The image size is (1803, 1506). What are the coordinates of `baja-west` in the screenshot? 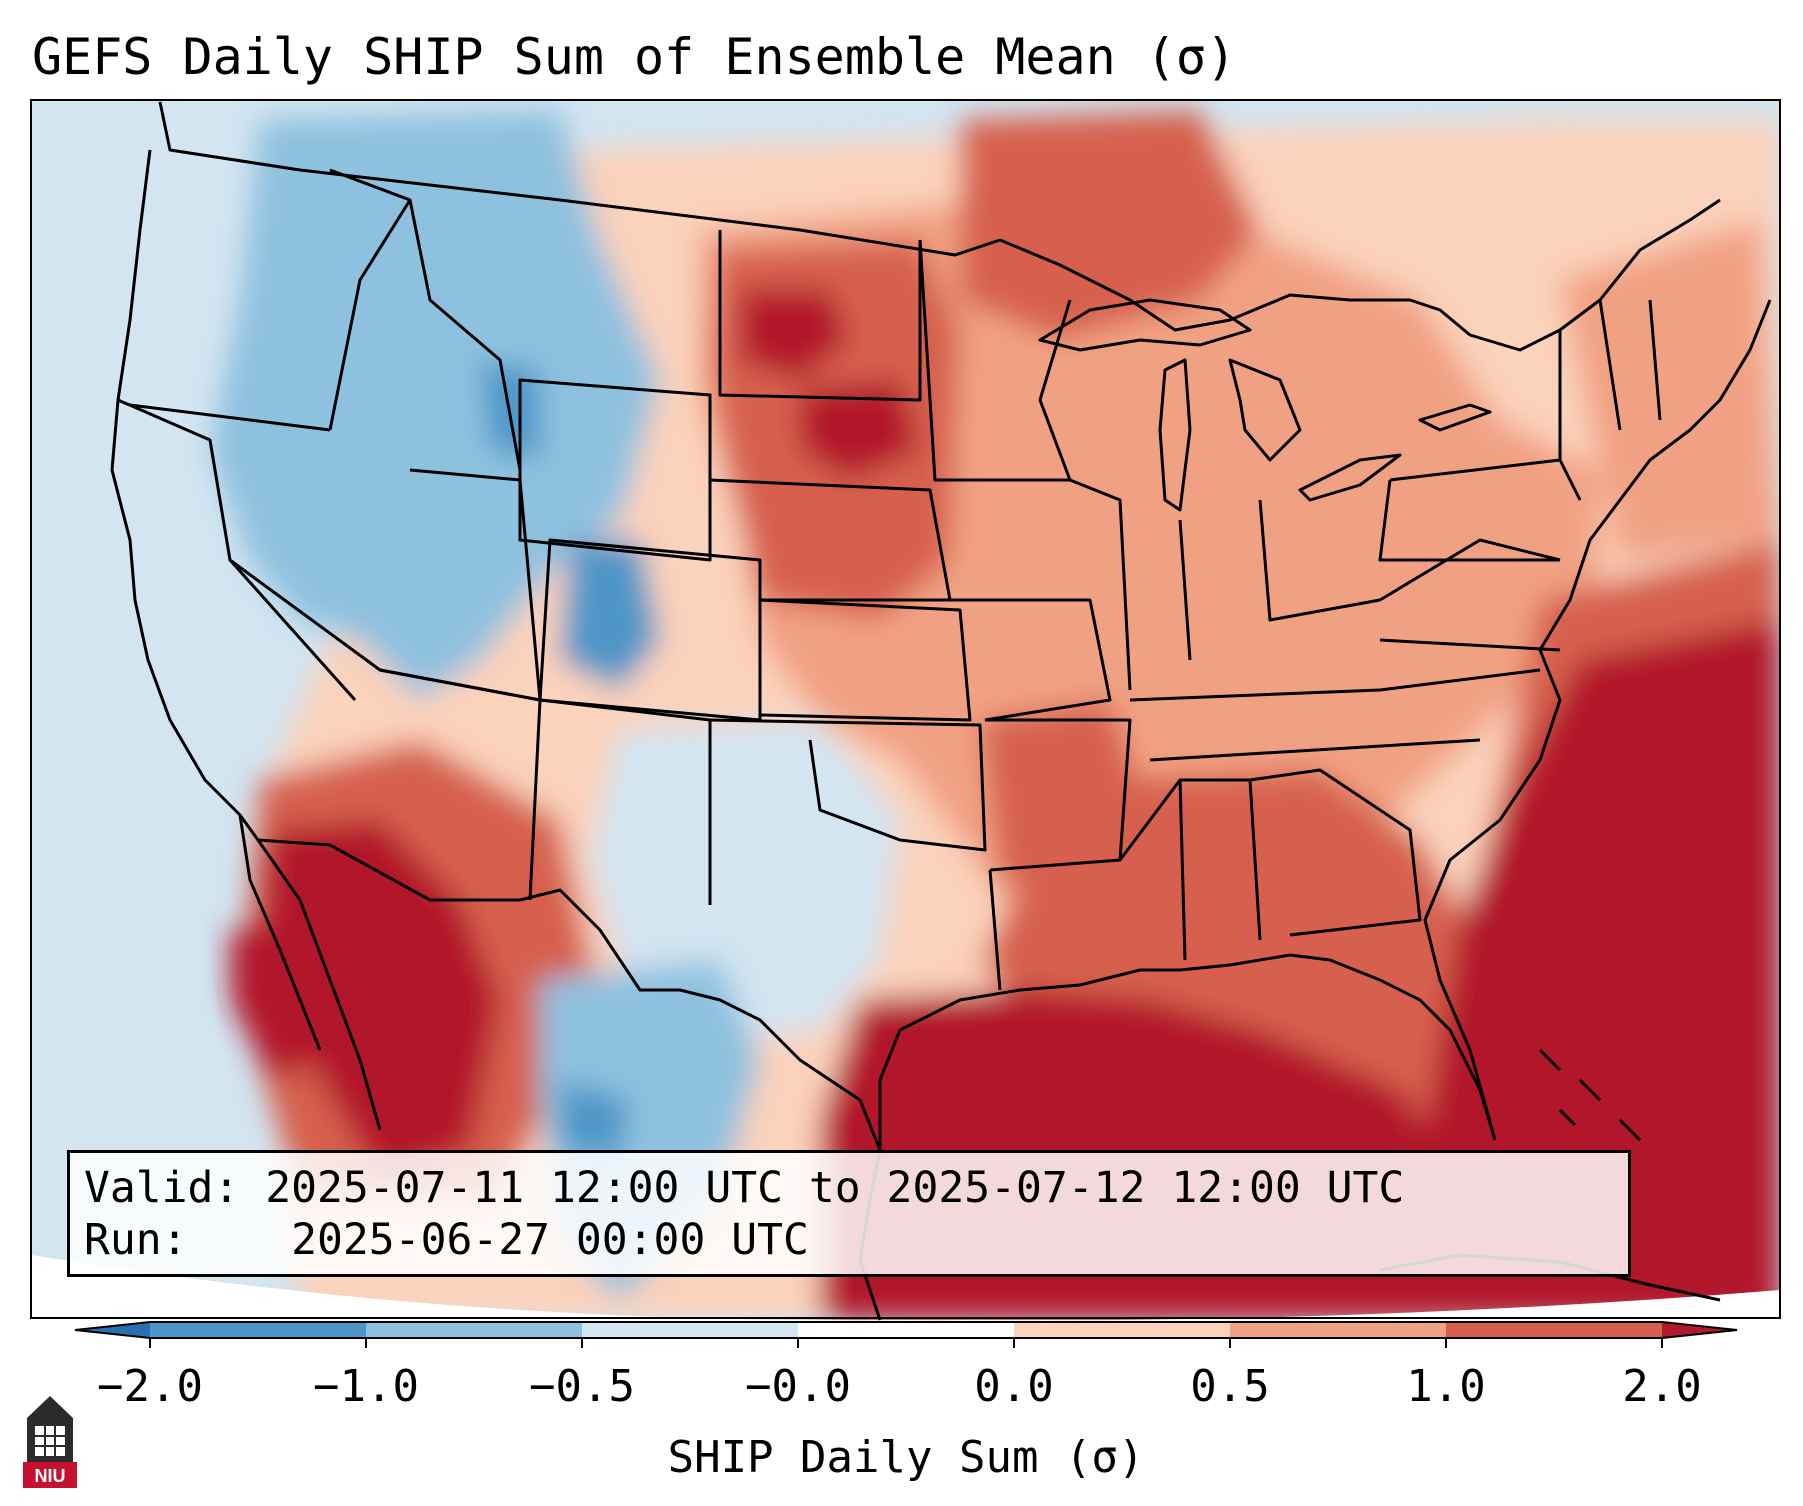 It's located at (280, 932).